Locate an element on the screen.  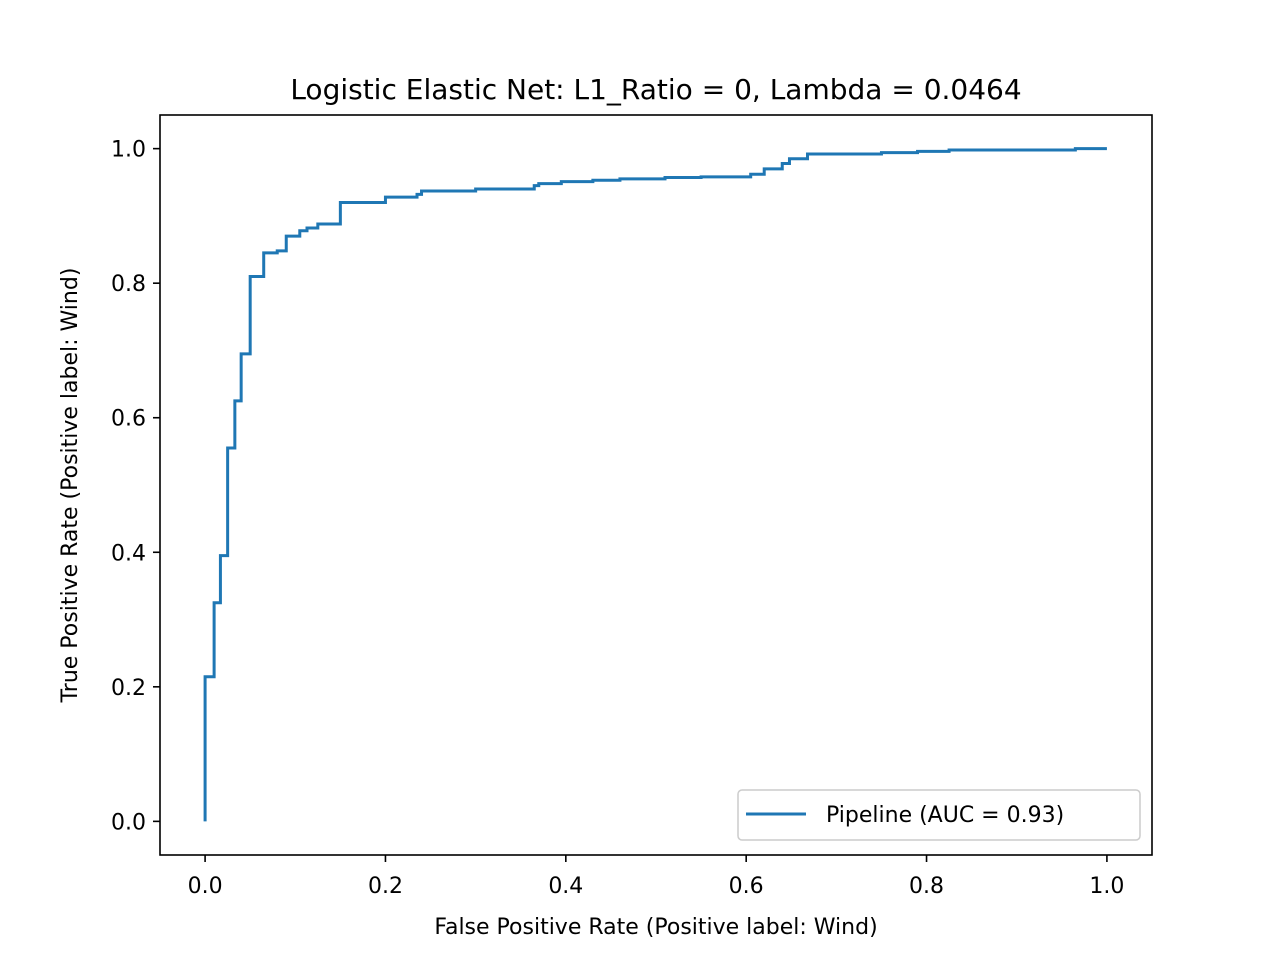
x-tick-label: 0.8 is located at coordinates (926, 886).